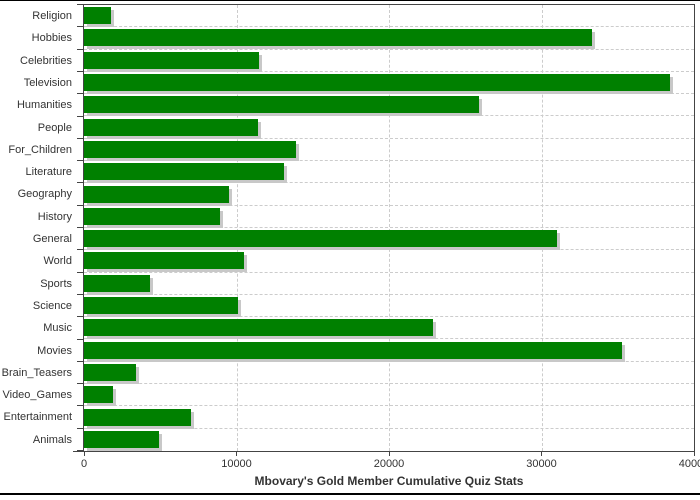 The width and height of the screenshot is (700, 500). Describe the element at coordinates (57, 328) in the screenshot. I see `category-label-music: Music` at that location.